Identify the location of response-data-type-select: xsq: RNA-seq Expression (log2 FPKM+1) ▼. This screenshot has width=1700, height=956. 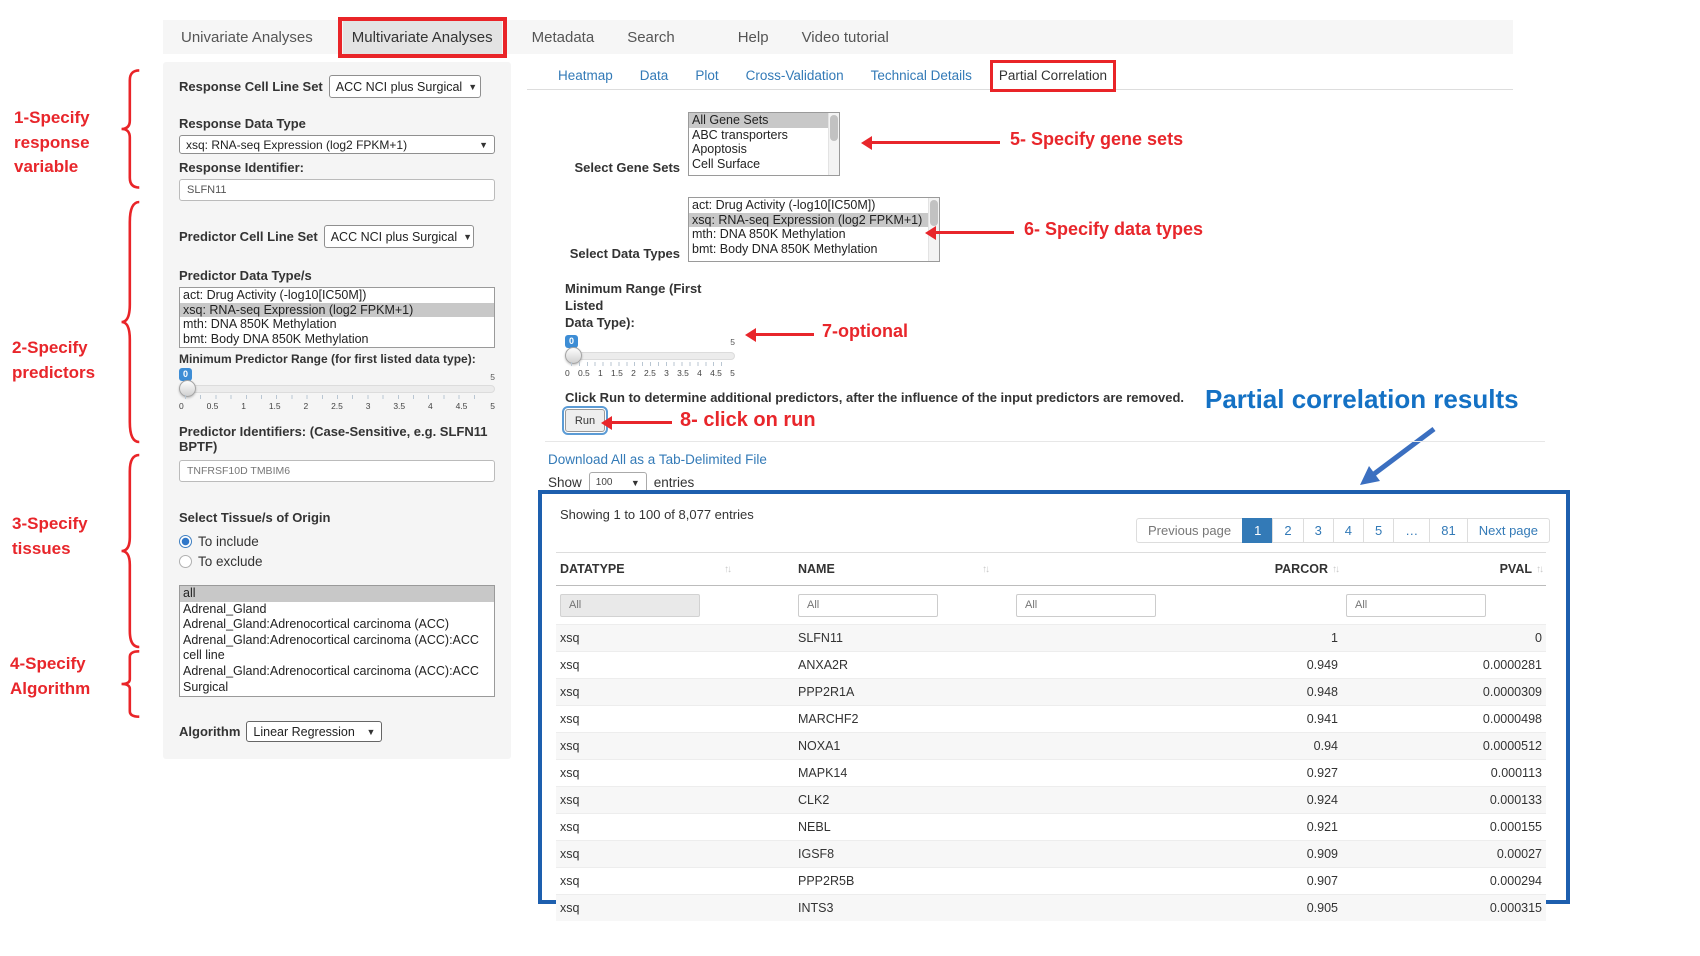
(337, 144).